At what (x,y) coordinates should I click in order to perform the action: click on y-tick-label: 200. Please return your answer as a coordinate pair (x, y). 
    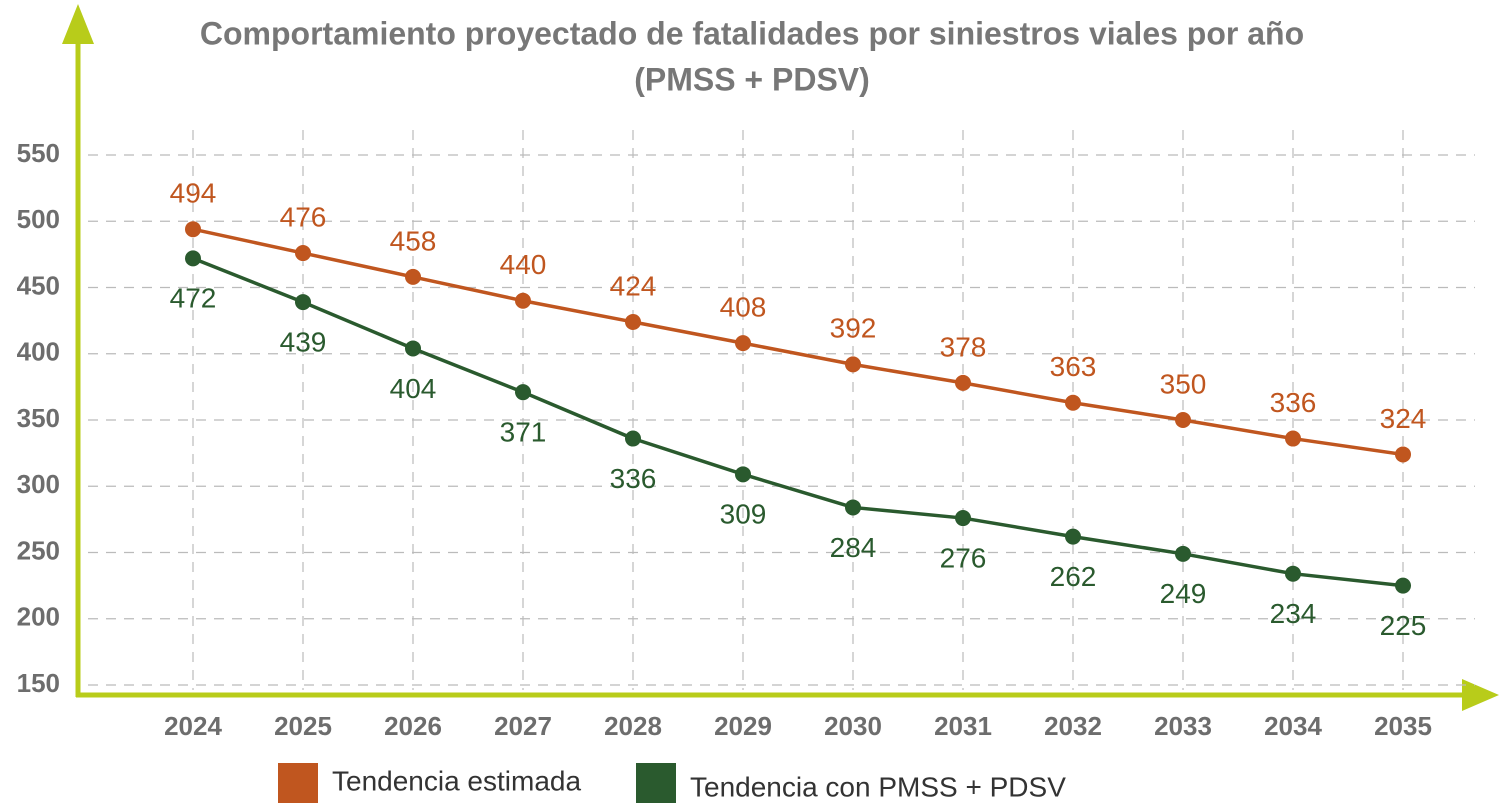
    Looking at the image, I should click on (38, 617).